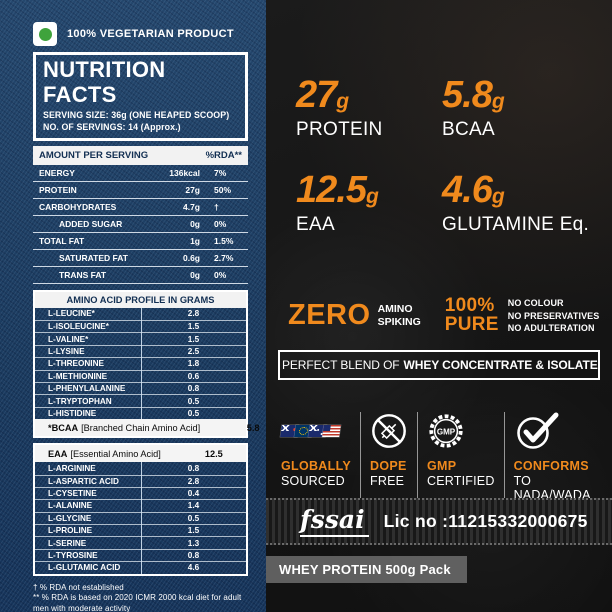 This screenshot has width=612, height=612. Describe the element at coordinates (140, 554) in the screenshot. I see `amino-acid-row: L-TYROSINE 0.8` at that location.